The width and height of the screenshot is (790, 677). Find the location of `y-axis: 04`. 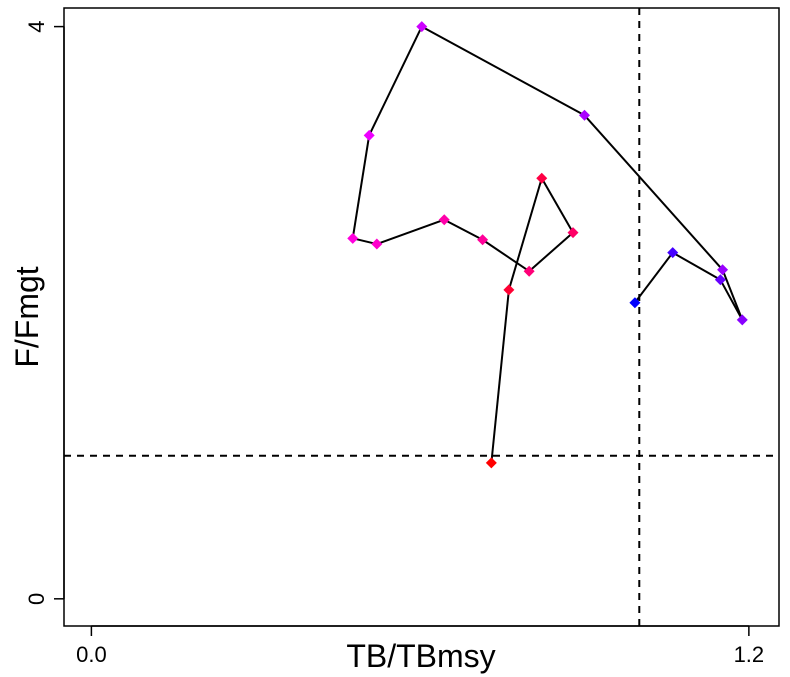

y-axis: 04 is located at coordinates (44, 312).